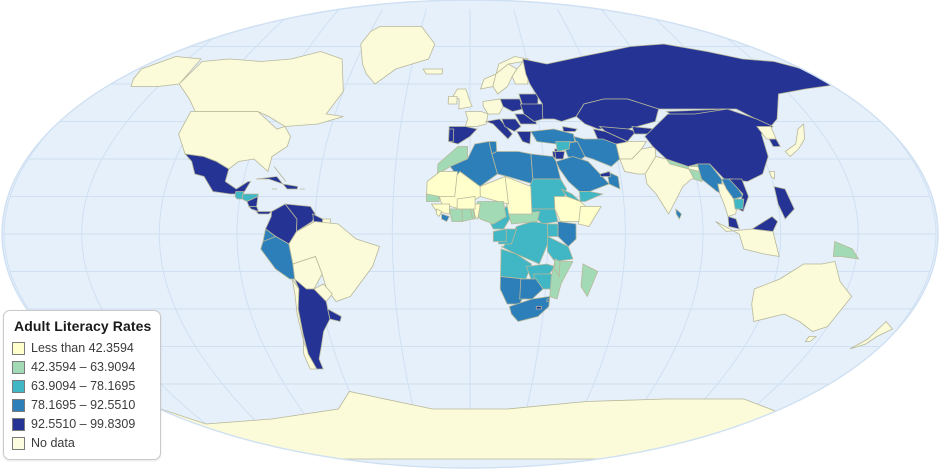 The width and height of the screenshot is (940, 469). Describe the element at coordinates (871, 335) in the screenshot. I see `country-newzealand` at that location.